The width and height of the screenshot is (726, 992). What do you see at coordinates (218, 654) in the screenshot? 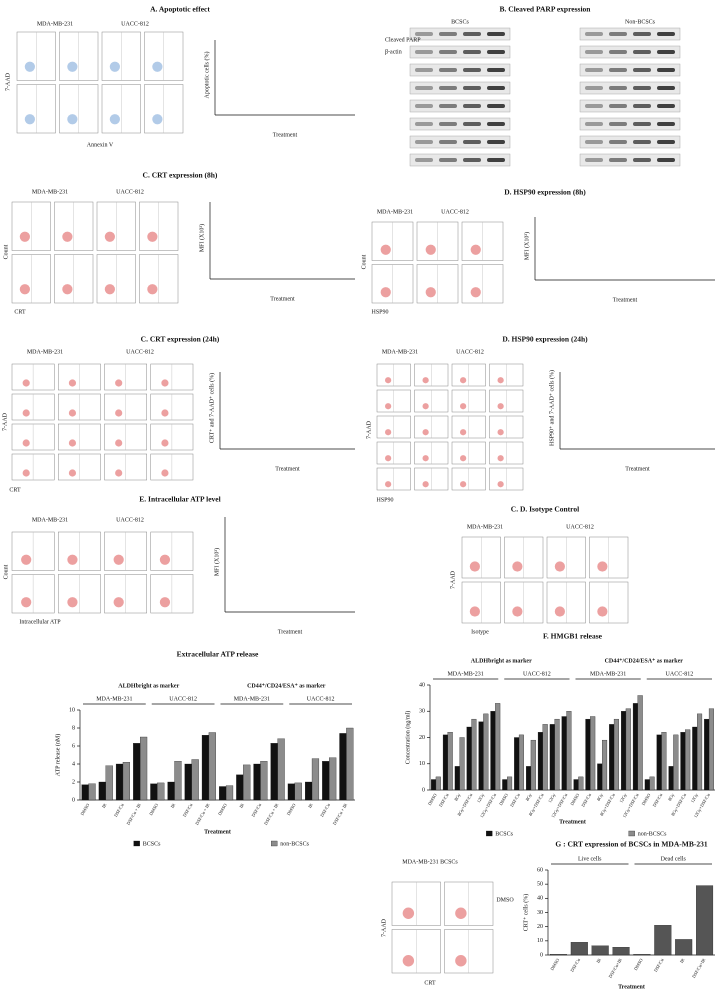
I see `chart-title: Extracellular ATP release` at bounding box center [218, 654].